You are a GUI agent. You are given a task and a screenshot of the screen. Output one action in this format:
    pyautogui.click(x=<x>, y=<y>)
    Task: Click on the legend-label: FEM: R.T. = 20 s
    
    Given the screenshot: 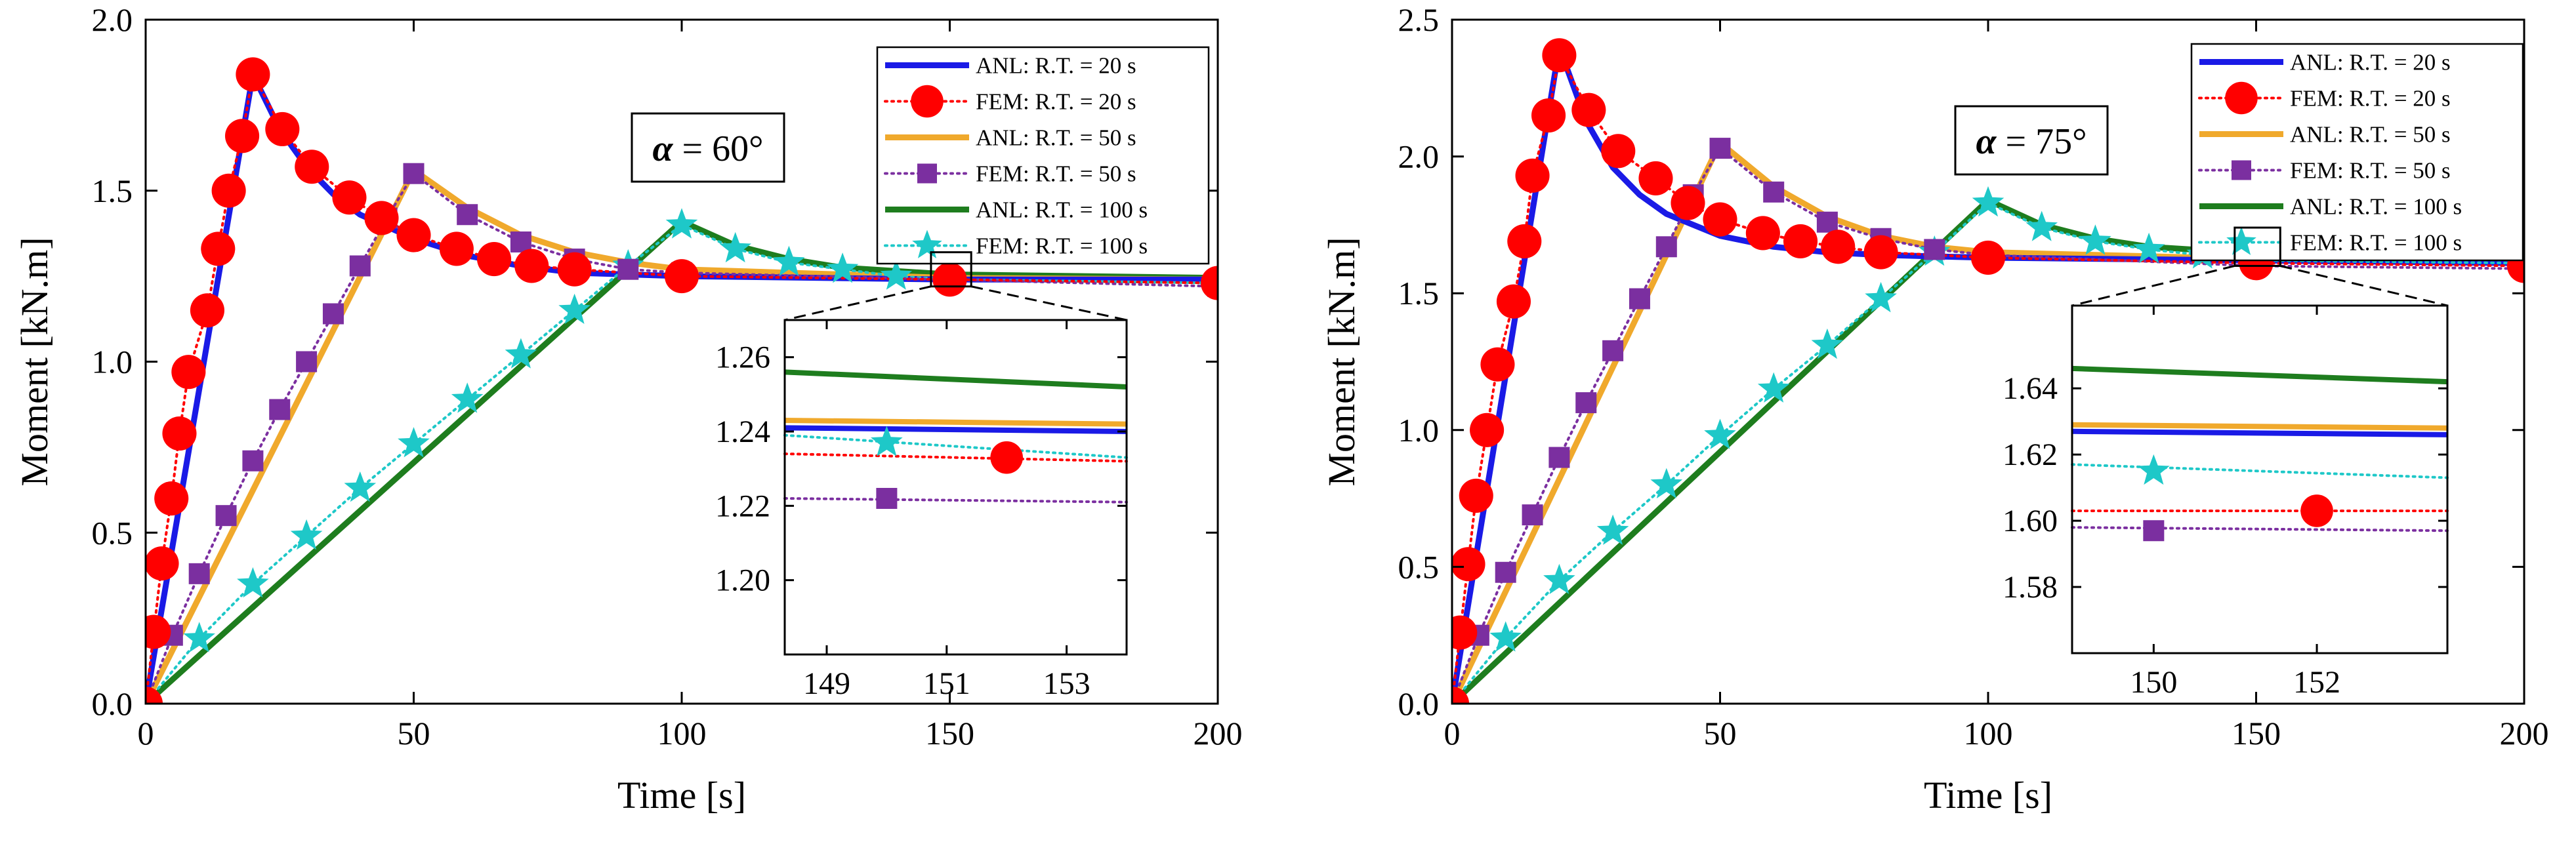 What is the action you would take?
    pyautogui.click(x=1056, y=102)
    